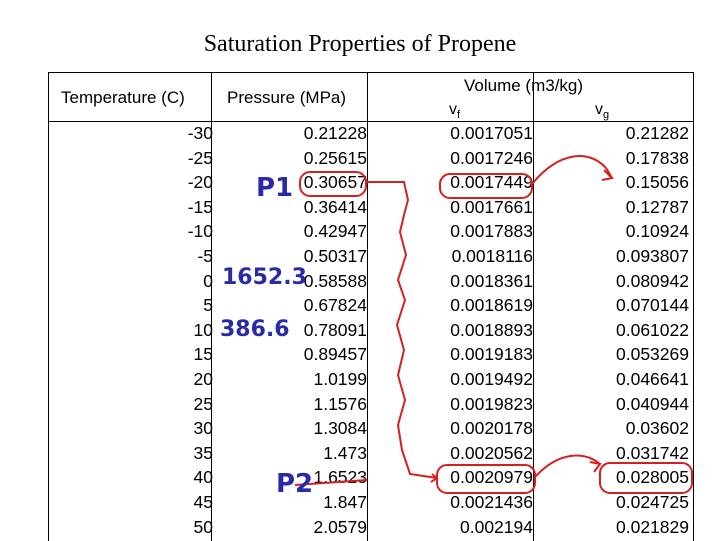  I want to click on table-cell: 0.070144, so click(652, 305).